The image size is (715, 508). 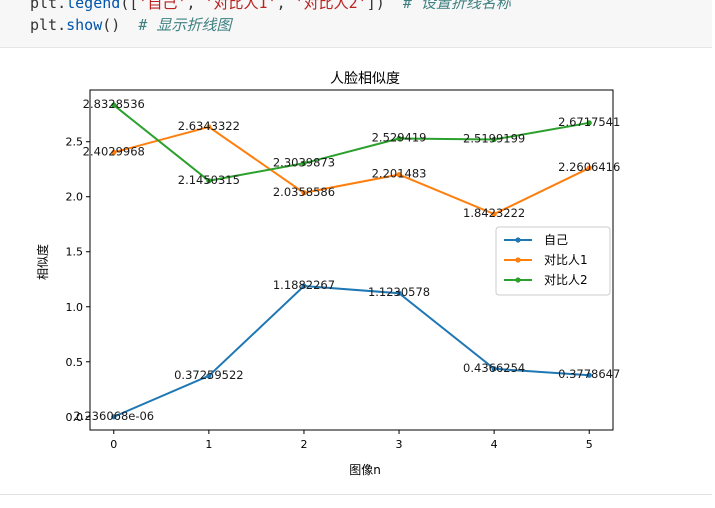 What do you see at coordinates (556, 240) in the screenshot?
I see `legend-label: 自己` at bounding box center [556, 240].